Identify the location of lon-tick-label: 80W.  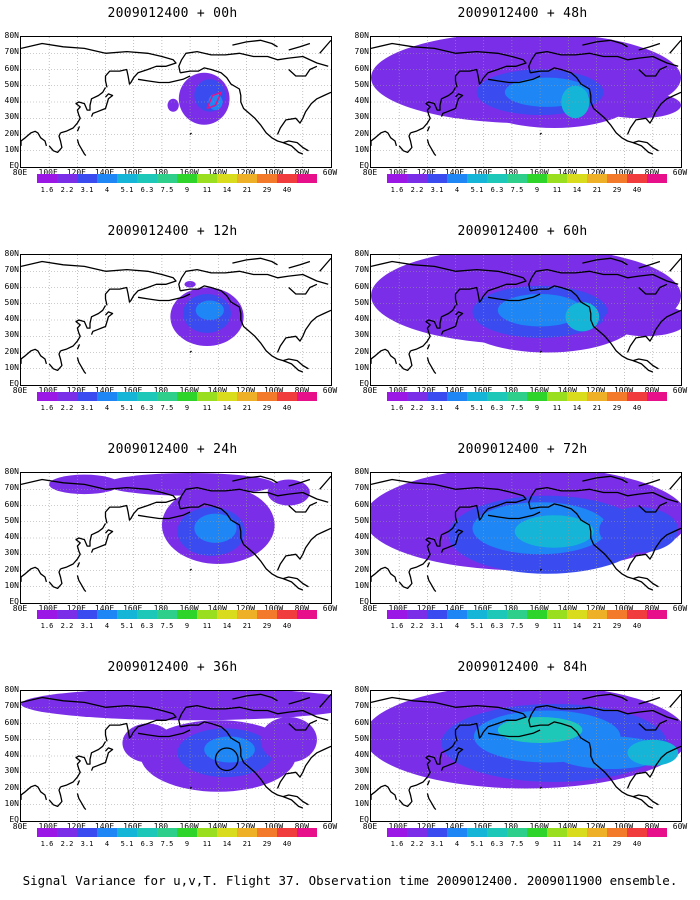
(652, 172).